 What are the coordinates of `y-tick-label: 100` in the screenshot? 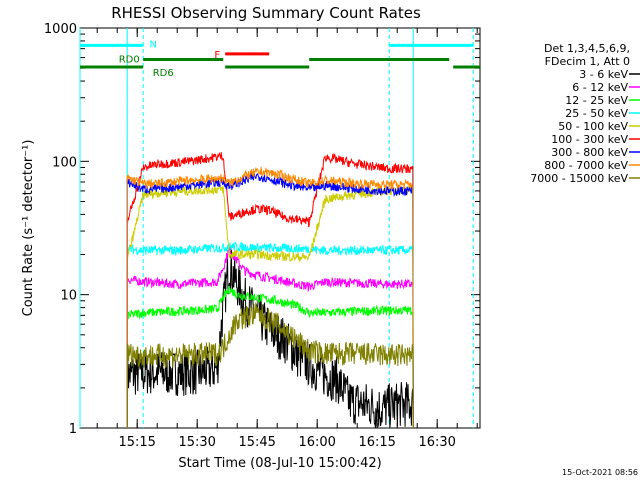 It's located at (64, 162).